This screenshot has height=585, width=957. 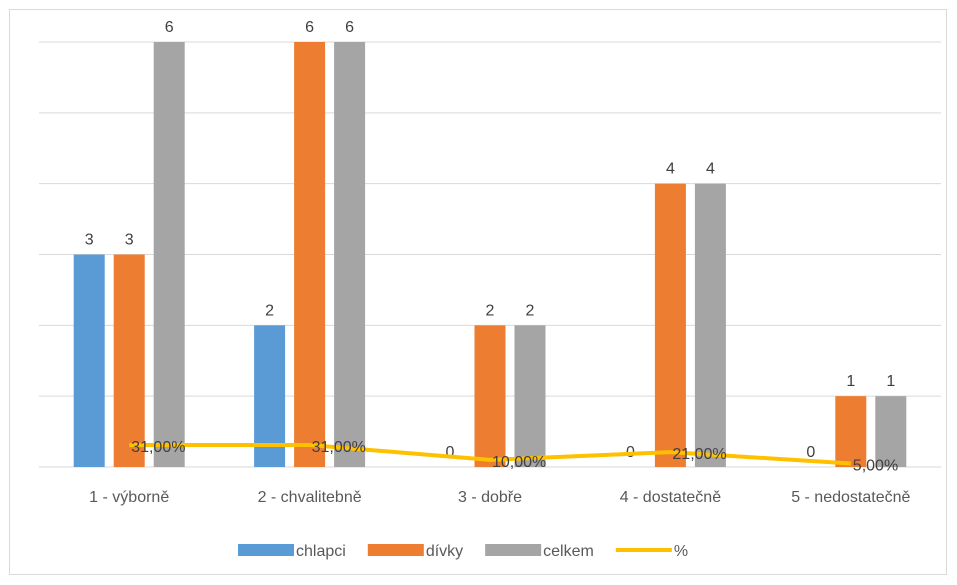 I want to click on legend-label: %, so click(x=681, y=551).